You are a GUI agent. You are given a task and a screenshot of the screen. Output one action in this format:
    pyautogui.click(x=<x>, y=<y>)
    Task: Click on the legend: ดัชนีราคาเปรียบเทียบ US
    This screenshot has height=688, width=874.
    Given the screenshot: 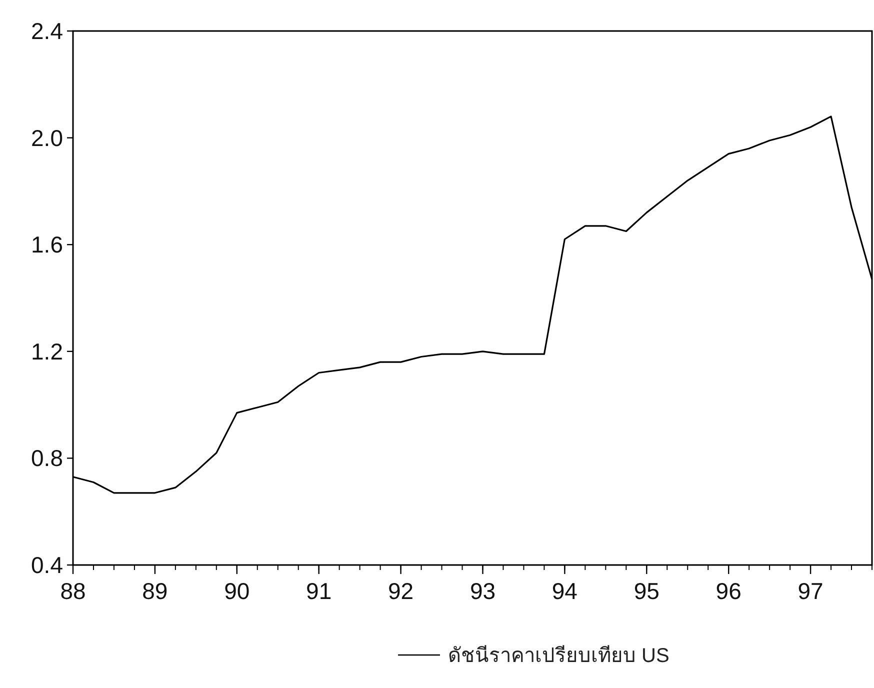 What is the action you would take?
    pyautogui.click(x=534, y=656)
    